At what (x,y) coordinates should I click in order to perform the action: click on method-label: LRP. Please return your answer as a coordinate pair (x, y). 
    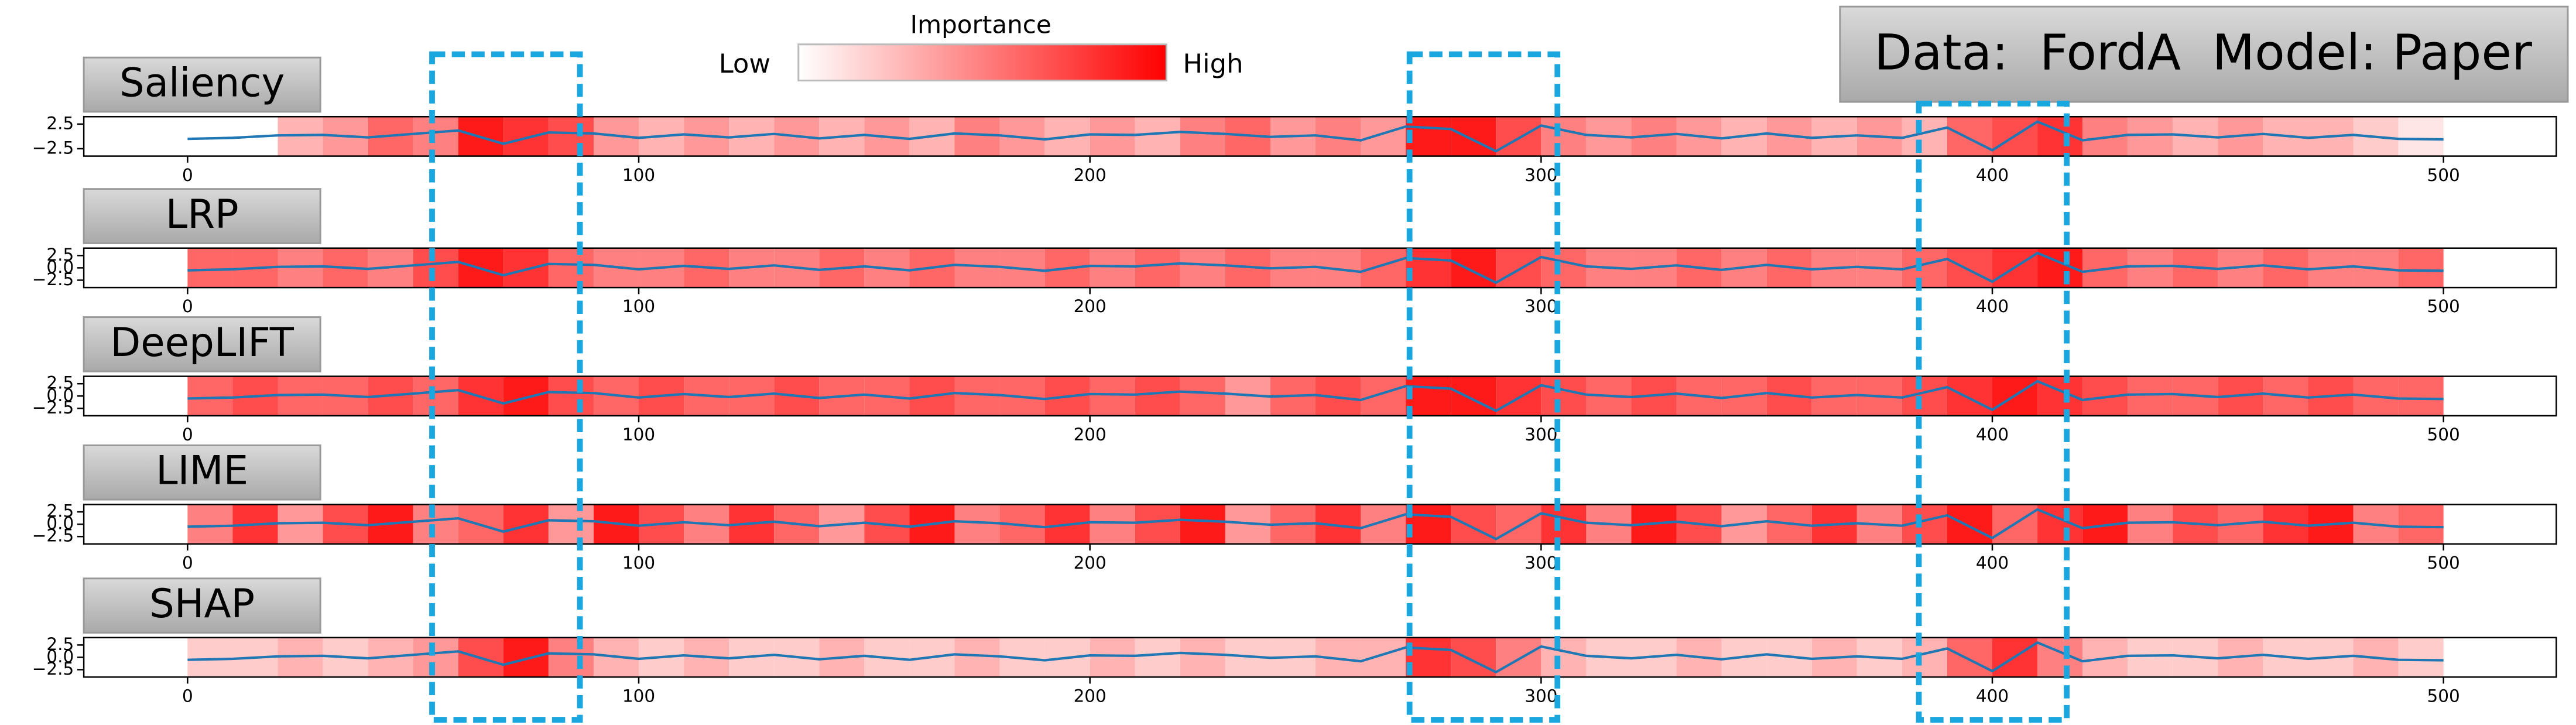
    Looking at the image, I should click on (202, 214).